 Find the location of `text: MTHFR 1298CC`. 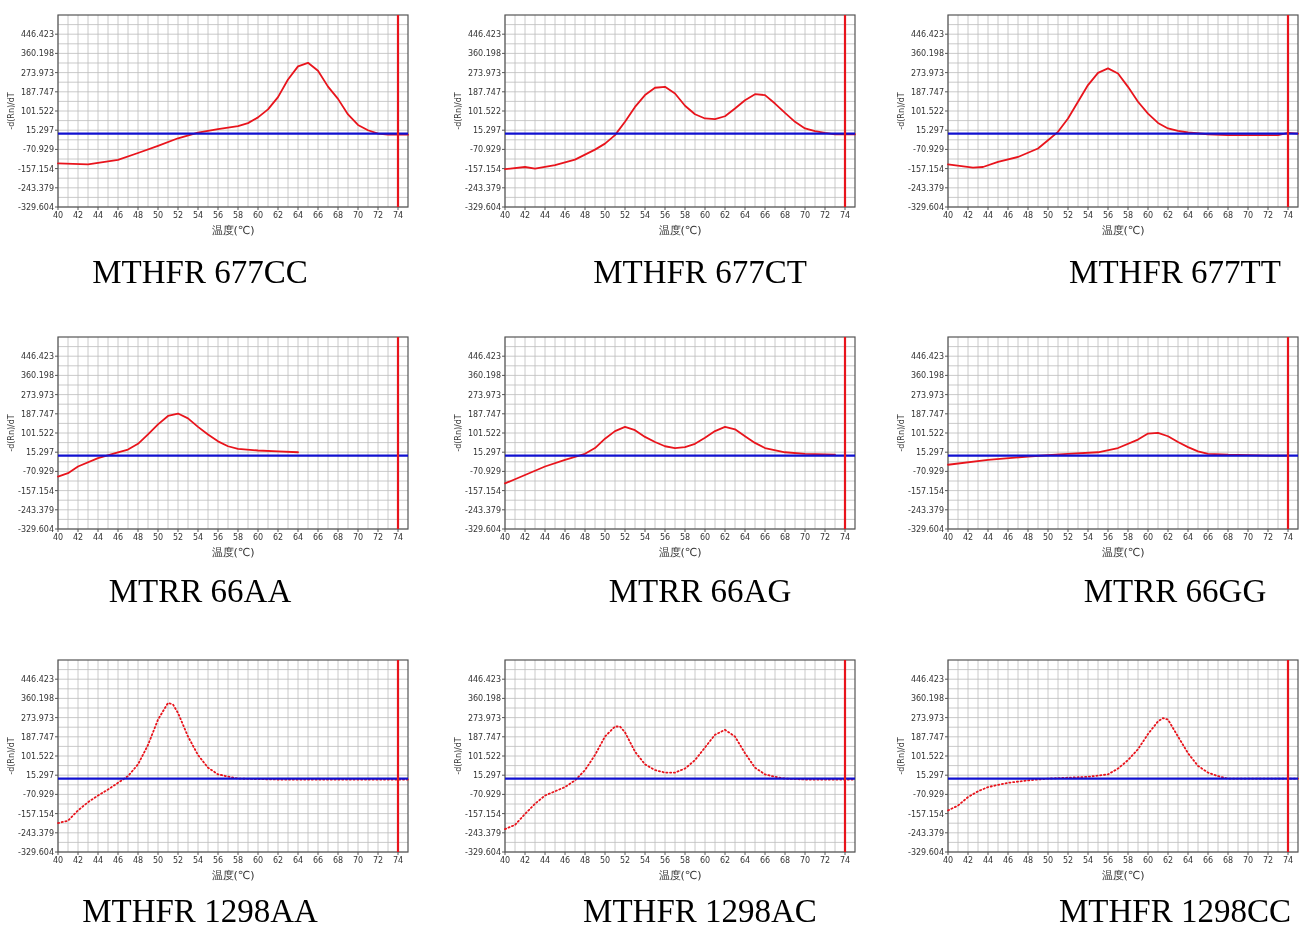

text: MTHFR 1298CC is located at coordinates (1175, 911).